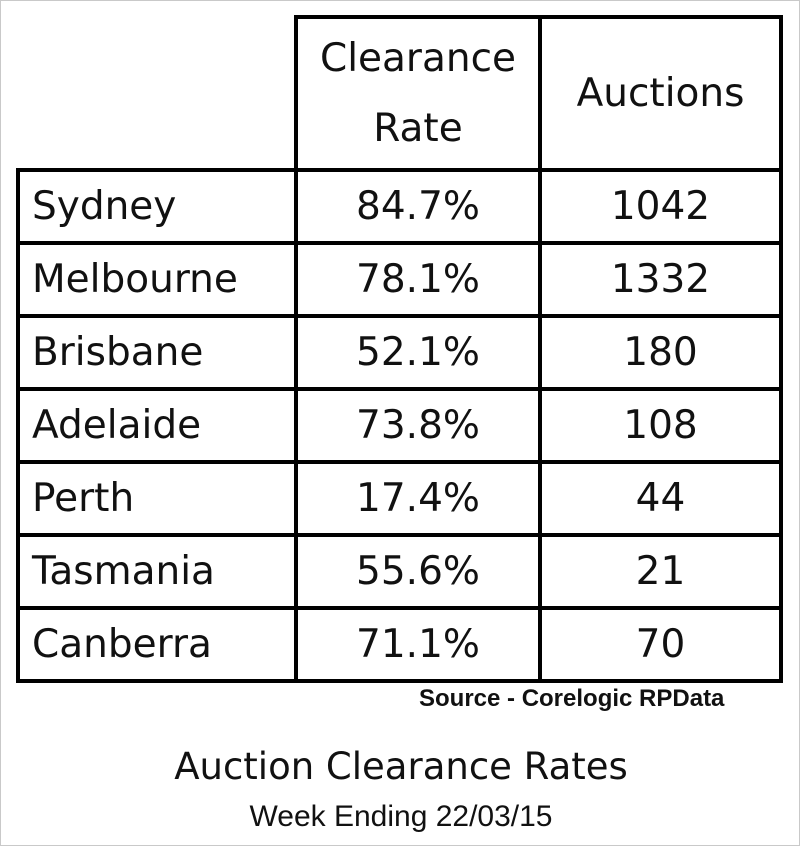 The height and width of the screenshot is (846, 800). What do you see at coordinates (660, 571) in the screenshot?
I see `auctions-cell: 21` at bounding box center [660, 571].